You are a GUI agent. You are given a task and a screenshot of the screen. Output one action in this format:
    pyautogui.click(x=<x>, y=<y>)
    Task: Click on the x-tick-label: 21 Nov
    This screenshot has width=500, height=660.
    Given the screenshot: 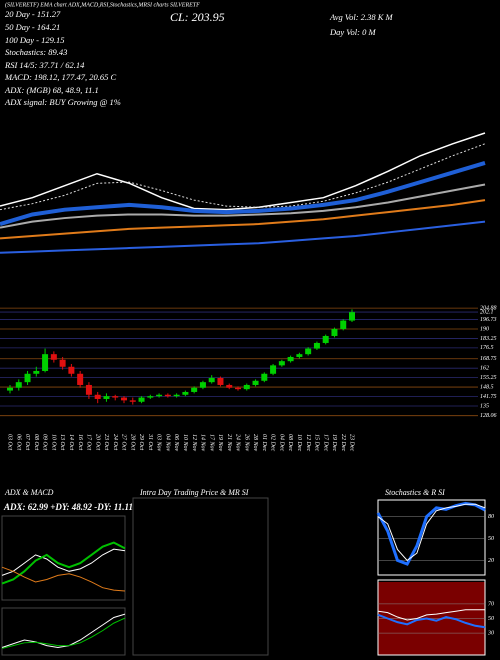 What is the action you would take?
    pyautogui.click(x=229, y=443)
    